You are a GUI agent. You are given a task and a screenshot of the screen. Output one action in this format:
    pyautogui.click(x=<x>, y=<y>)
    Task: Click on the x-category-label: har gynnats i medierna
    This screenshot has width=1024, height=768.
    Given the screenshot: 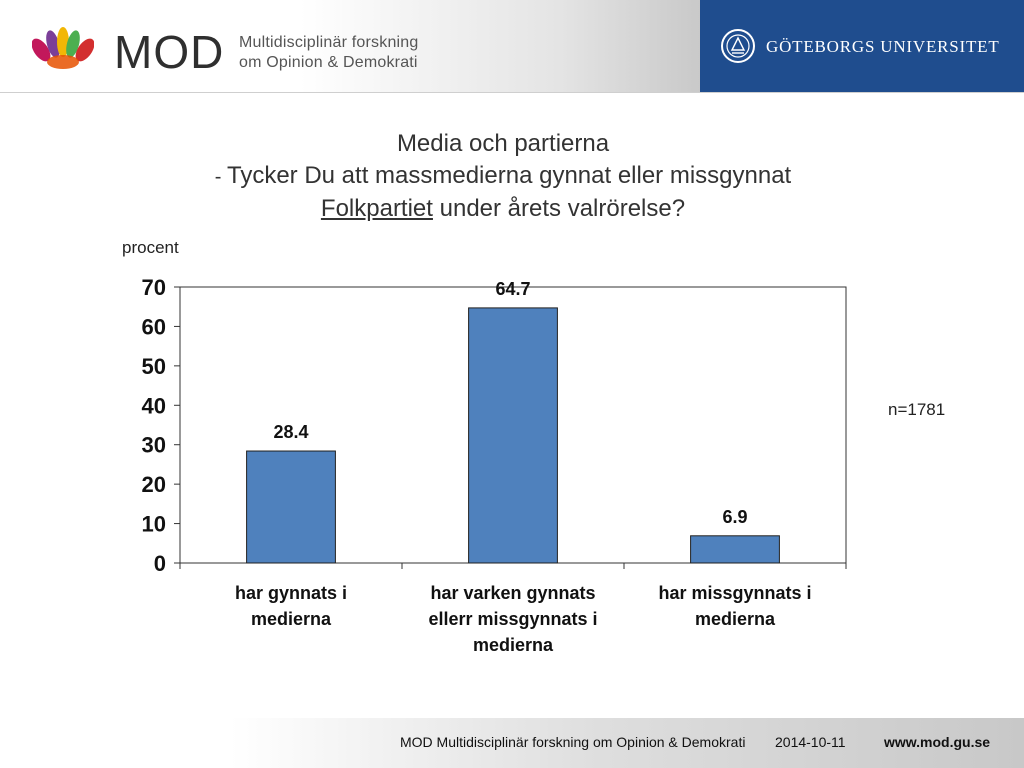 What is the action you would take?
    pyautogui.click(x=291, y=606)
    